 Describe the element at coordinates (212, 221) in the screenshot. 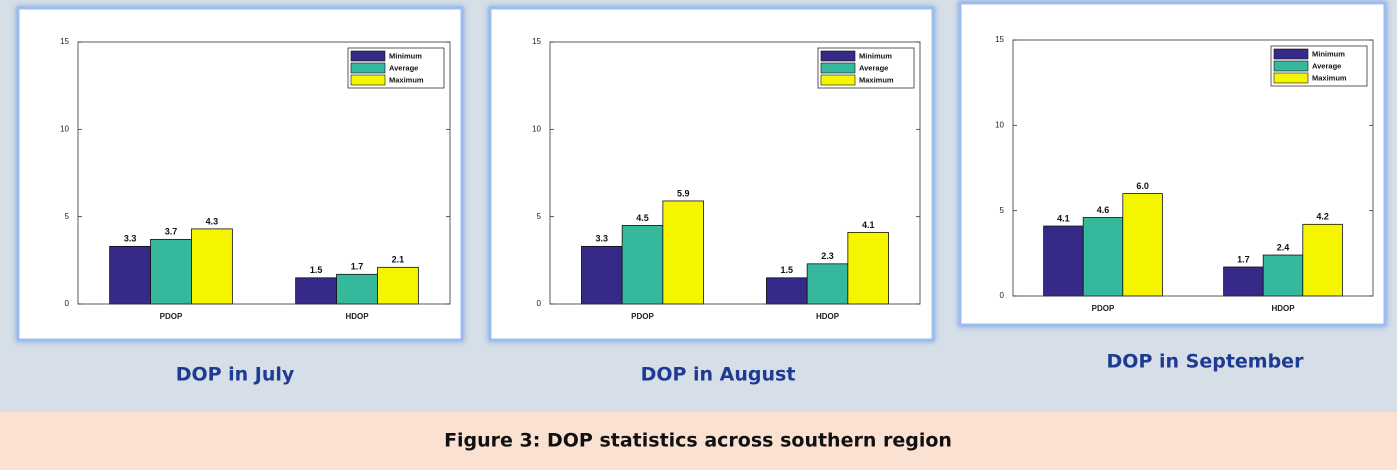

I see `value-label: 4.3` at that location.